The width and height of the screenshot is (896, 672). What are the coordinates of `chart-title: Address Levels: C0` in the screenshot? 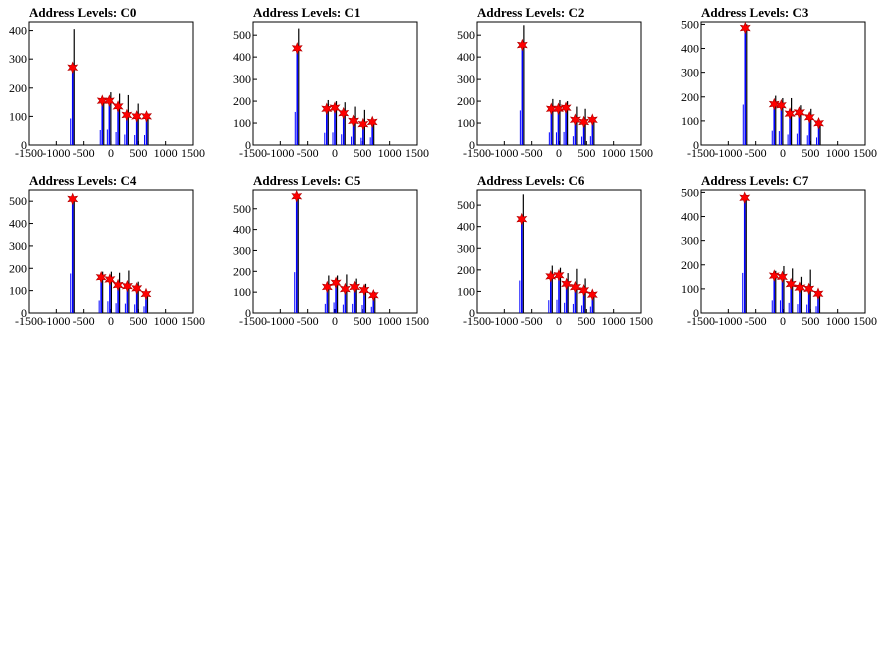 It's located at (82, 12).